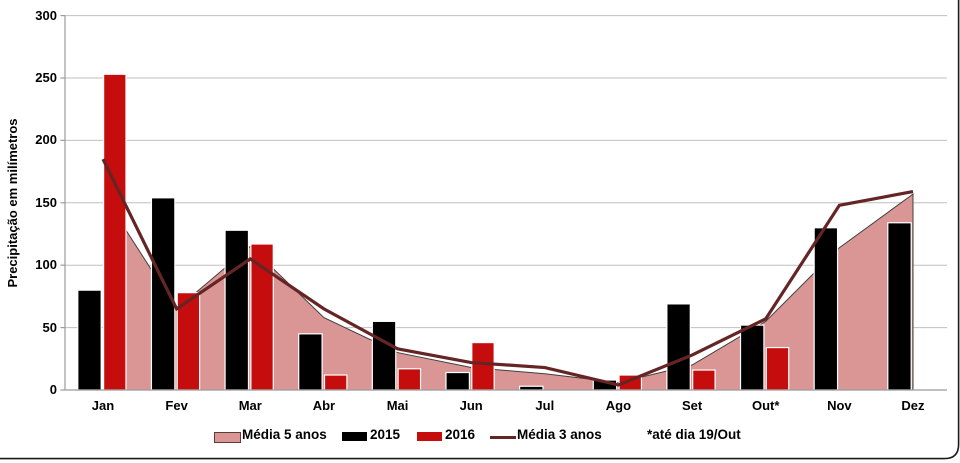  What do you see at coordinates (310, 362) in the screenshot?
I see `bar-2015-Abr` at bounding box center [310, 362].